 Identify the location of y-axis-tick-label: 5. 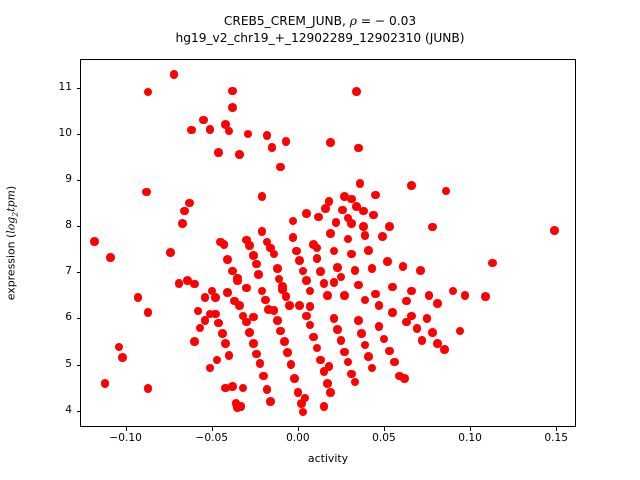
(68, 363).